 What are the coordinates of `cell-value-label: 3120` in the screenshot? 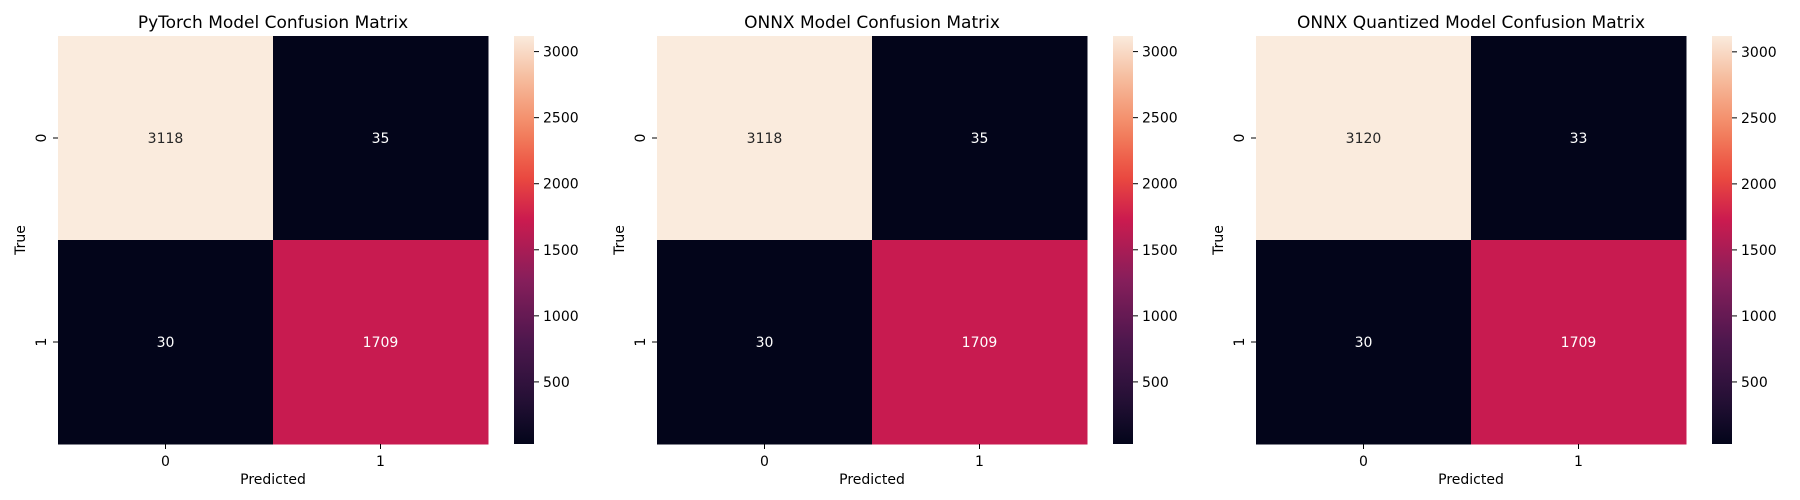 It's located at (1364, 139).